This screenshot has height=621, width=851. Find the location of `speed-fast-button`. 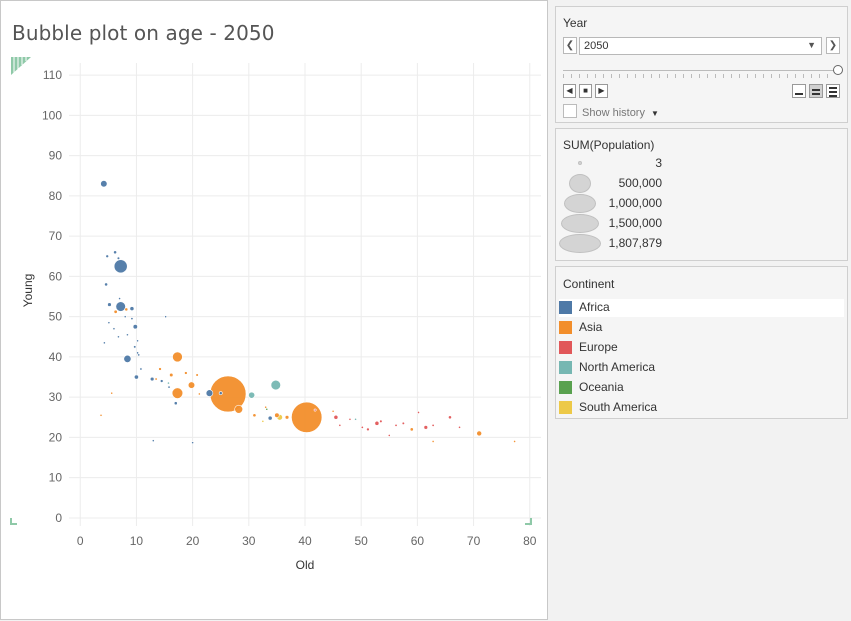

speed-fast-button is located at coordinates (833, 91).